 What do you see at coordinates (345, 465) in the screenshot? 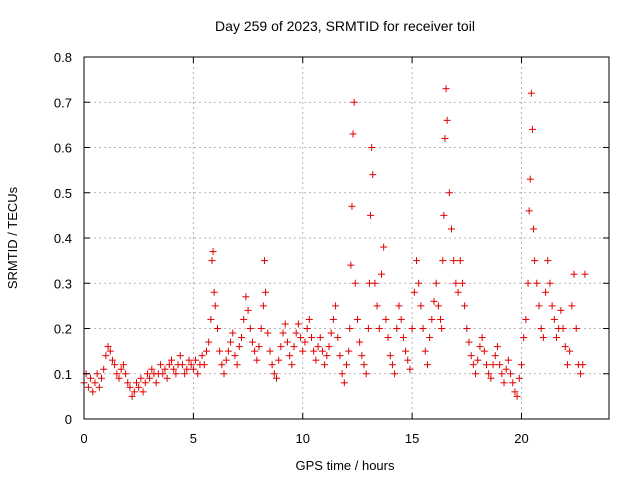
I see `x-axis-label: GPS time / hours` at bounding box center [345, 465].